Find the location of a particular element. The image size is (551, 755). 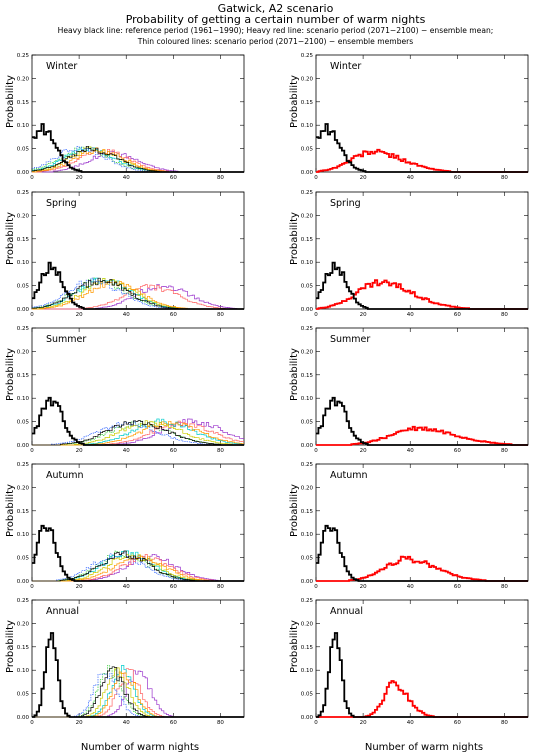

season-label-spring-left: Spring is located at coordinates (61, 203).